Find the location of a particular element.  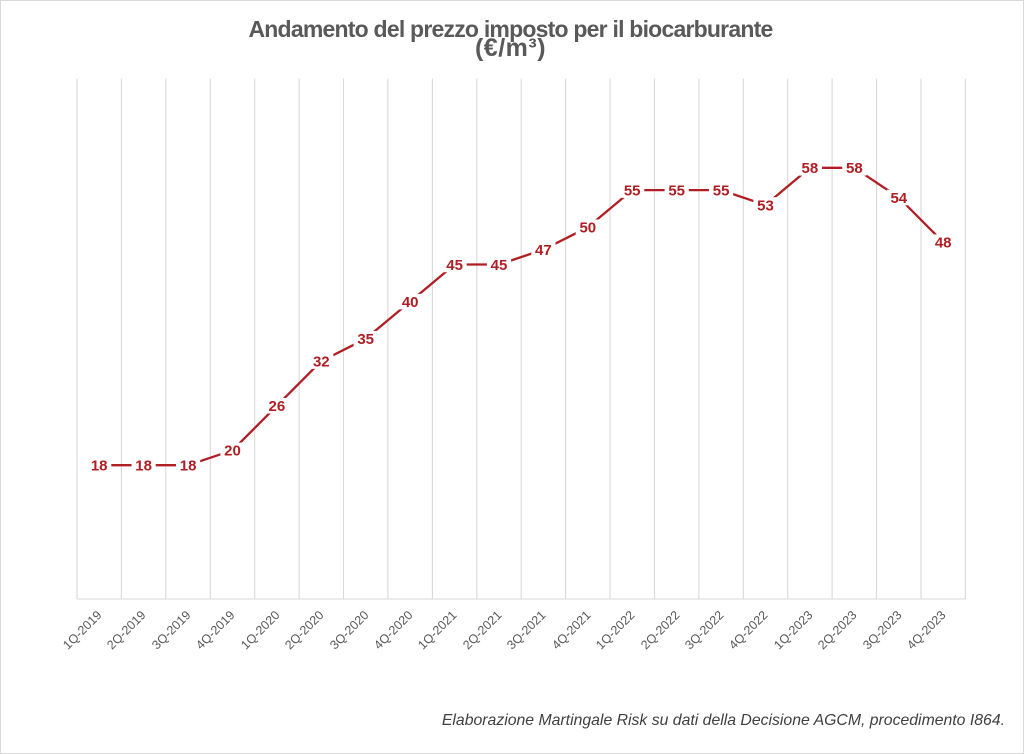

svg-text: 26 is located at coordinates (277, 406).